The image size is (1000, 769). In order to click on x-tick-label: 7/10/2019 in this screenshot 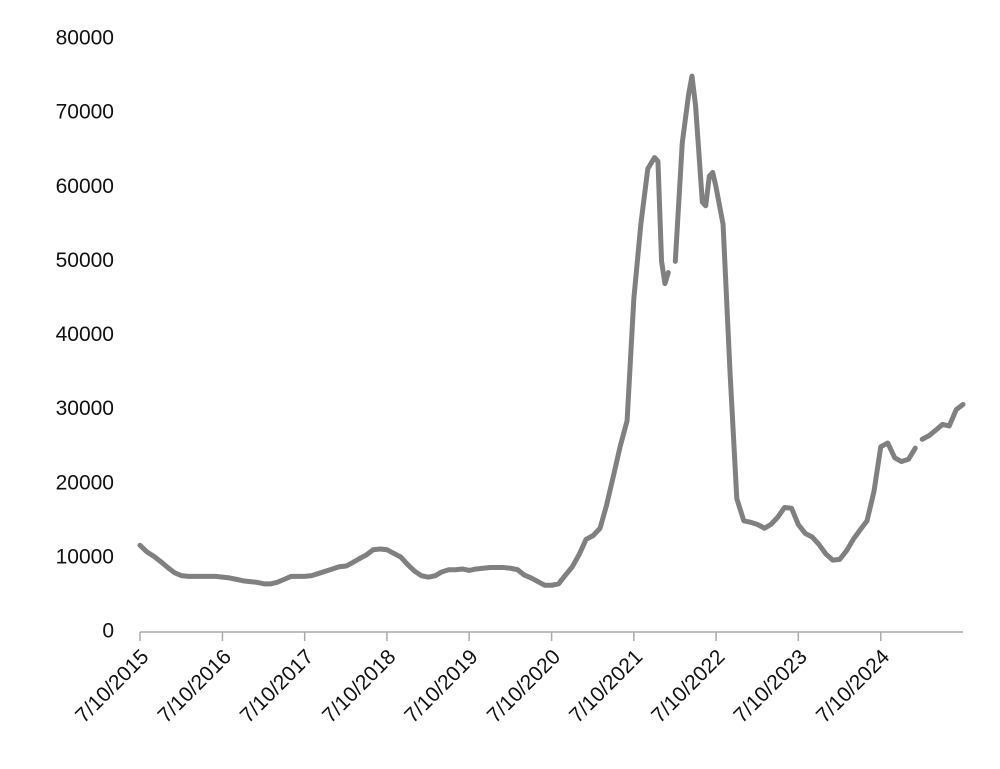, I will do `click(441, 686)`.